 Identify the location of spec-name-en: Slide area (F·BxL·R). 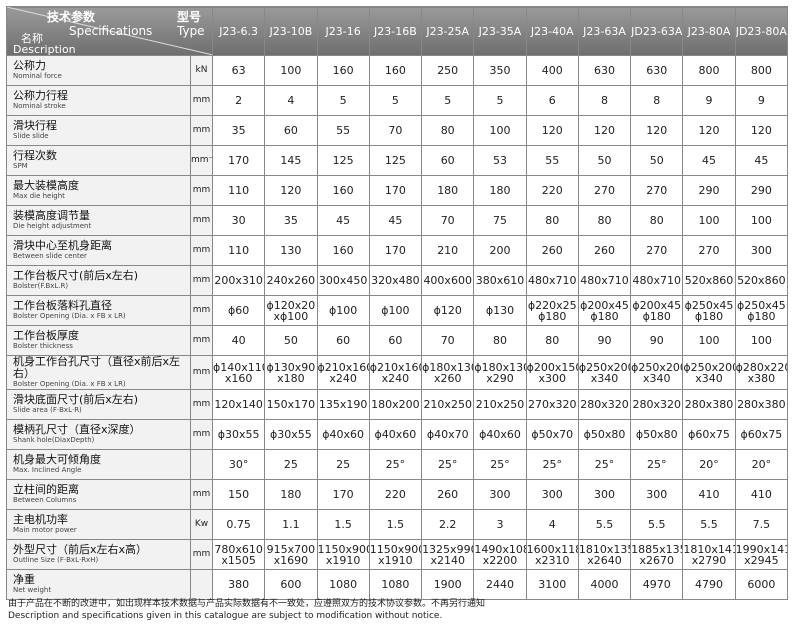
(47, 410).